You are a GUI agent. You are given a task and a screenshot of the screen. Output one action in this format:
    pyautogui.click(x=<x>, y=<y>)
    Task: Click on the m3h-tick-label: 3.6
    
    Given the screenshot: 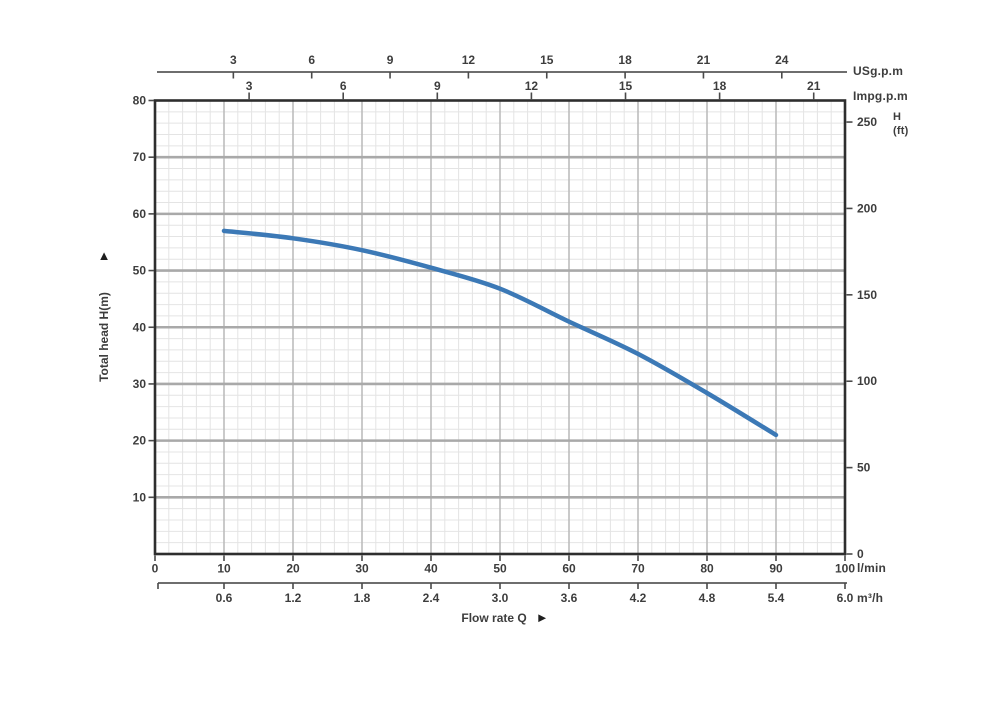 What is the action you would take?
    pyautogui.click(x=569, y=598)
    